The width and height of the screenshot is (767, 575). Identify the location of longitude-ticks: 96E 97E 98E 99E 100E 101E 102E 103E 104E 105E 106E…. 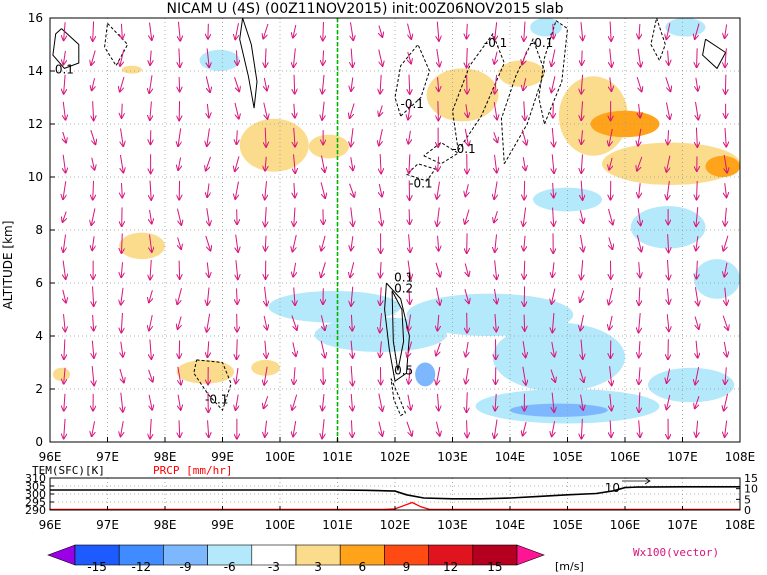
(397, 450).